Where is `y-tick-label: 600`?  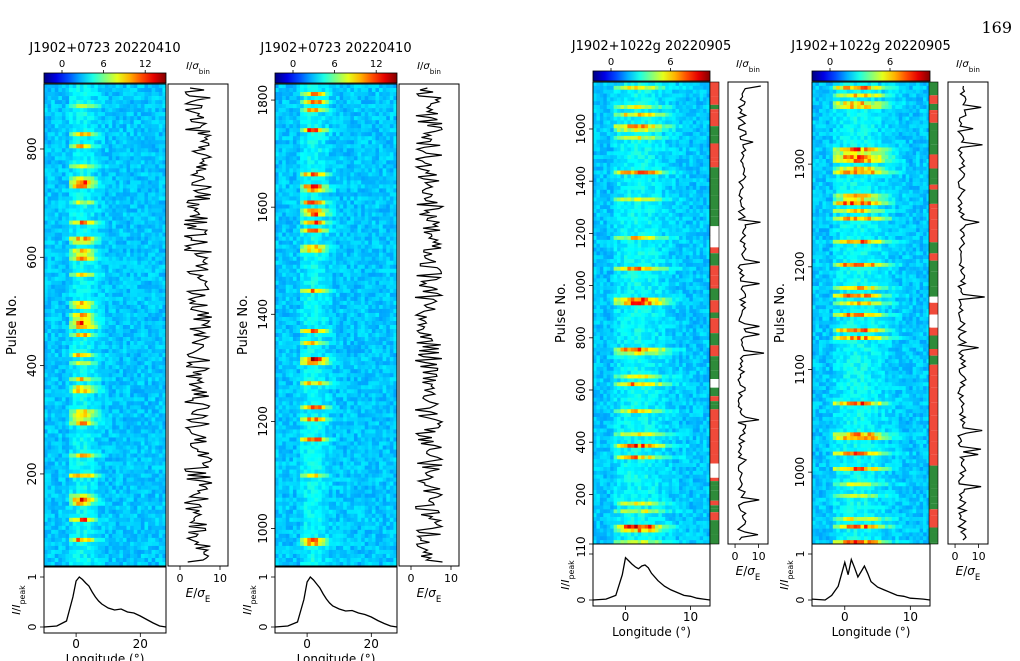
y-tick-label: 600 is located at coordinates (581, 390).